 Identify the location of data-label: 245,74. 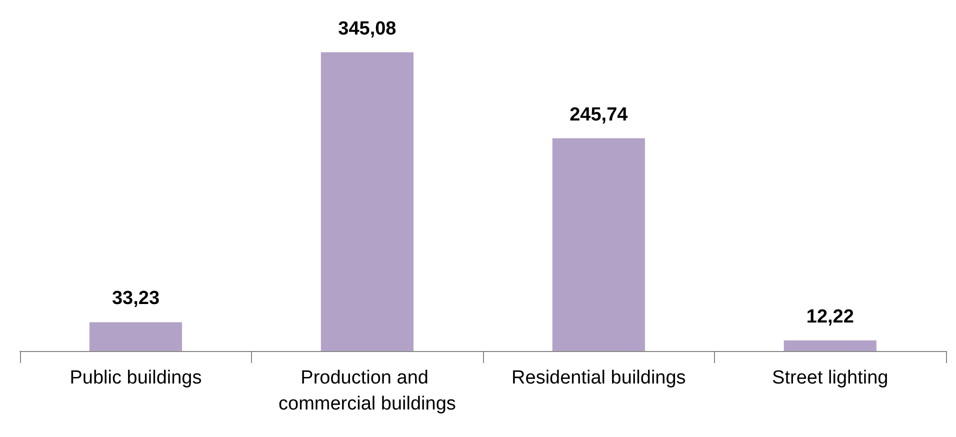
(599, 115).